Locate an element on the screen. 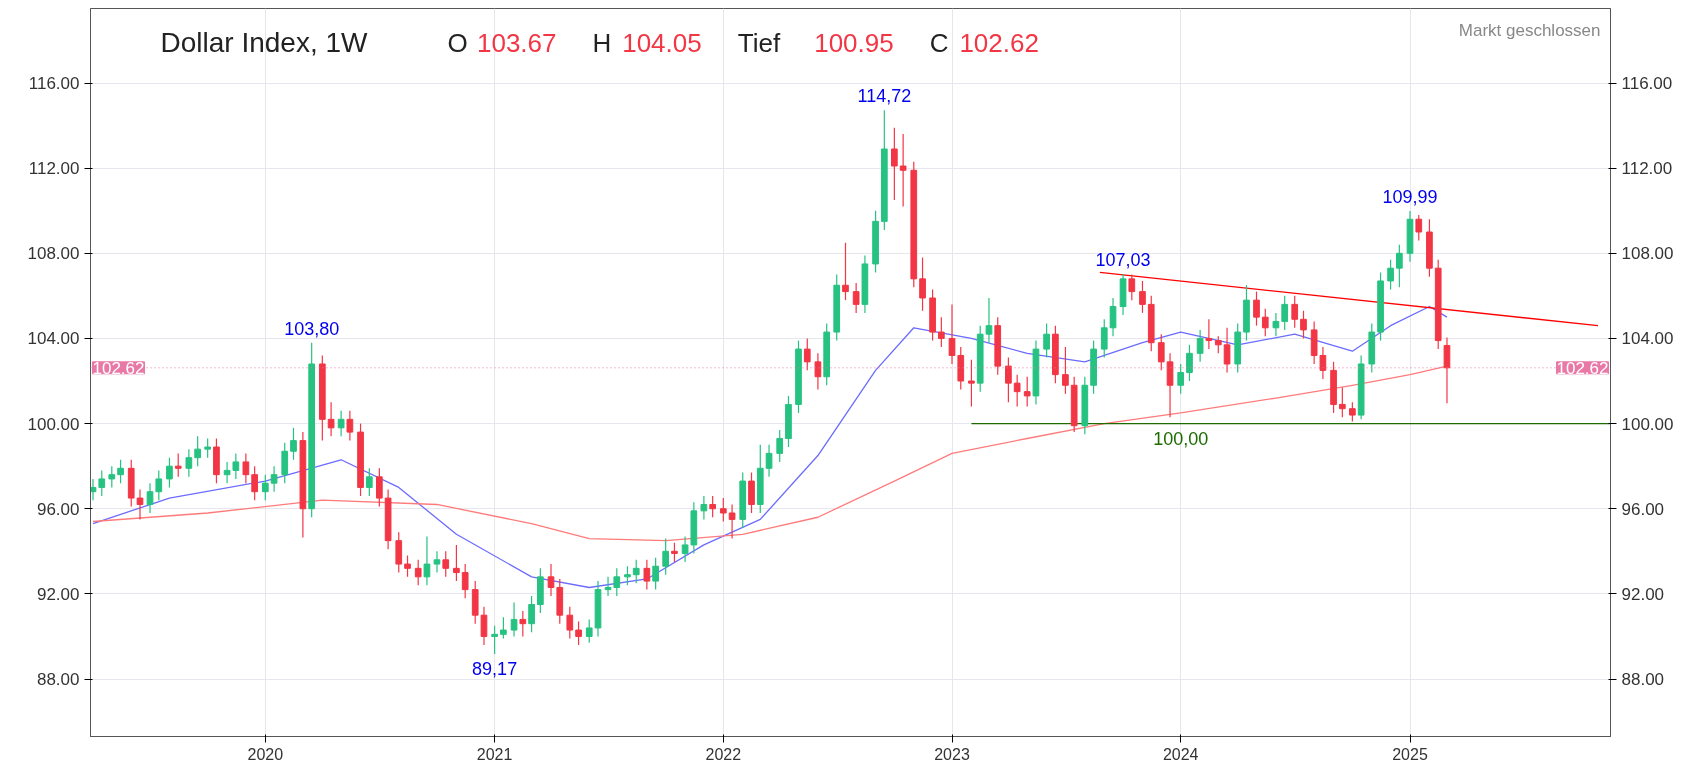 This screenshot has height=782, width=1706. x-tick-label: 2022 is located at coordinates (723, 754).